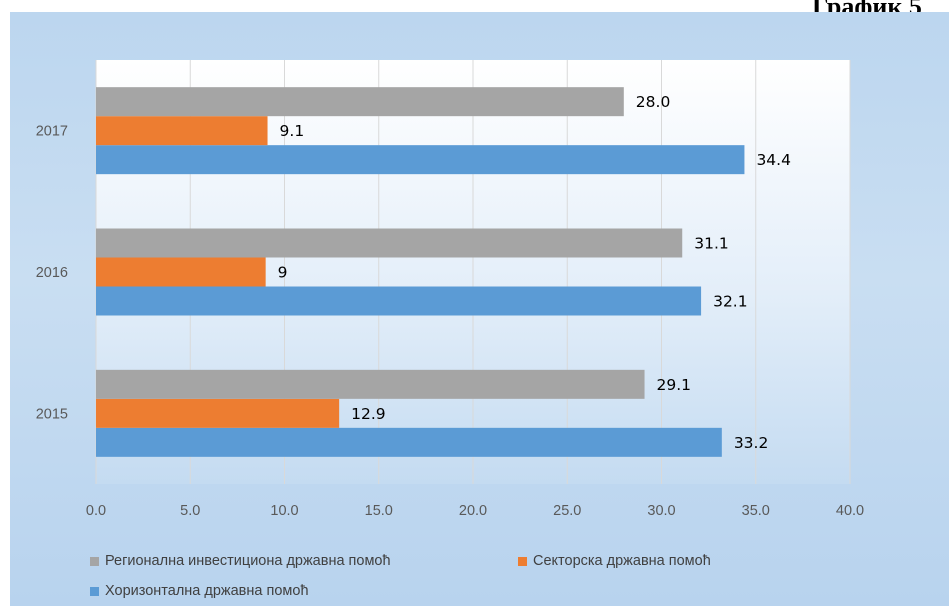 This screenshot has height=606, width=949. I want to click on legend-label-sectoral: Секторска државна помоћ, so click(622, 561).